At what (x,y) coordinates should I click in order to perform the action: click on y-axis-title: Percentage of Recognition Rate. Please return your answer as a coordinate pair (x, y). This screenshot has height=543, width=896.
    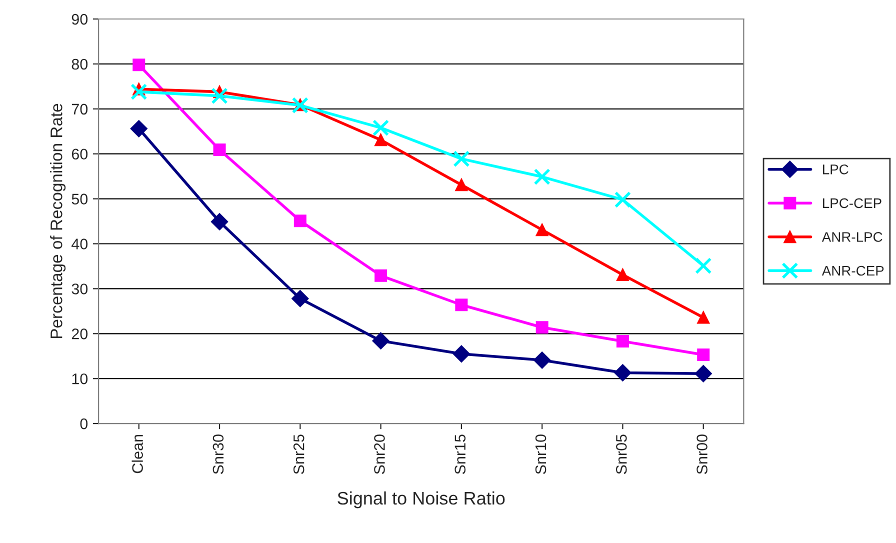
    Looking at the image, I should click on (58, 221).